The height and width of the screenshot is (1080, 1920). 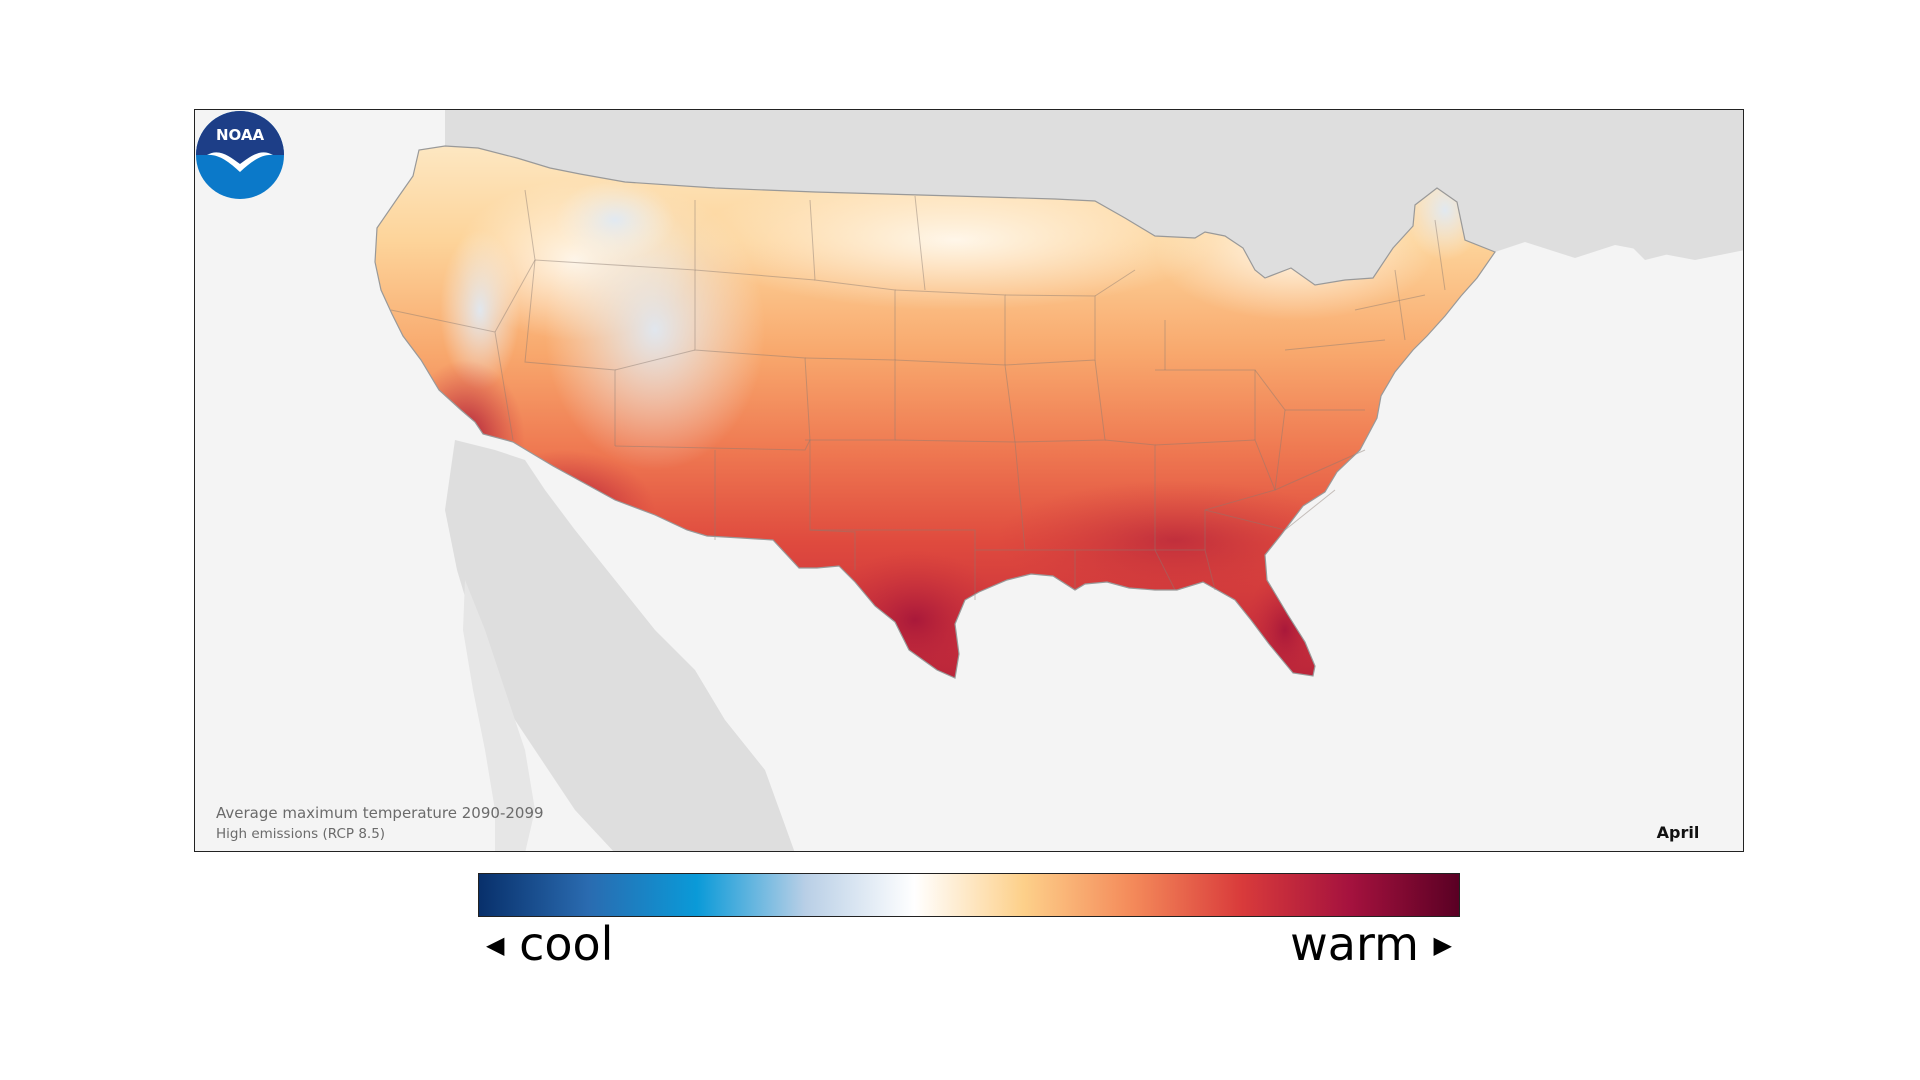 What do you see at coordinates (1678, 832) in the screenshot?
I see `month-label: April` at bounding box center [1678, 832].